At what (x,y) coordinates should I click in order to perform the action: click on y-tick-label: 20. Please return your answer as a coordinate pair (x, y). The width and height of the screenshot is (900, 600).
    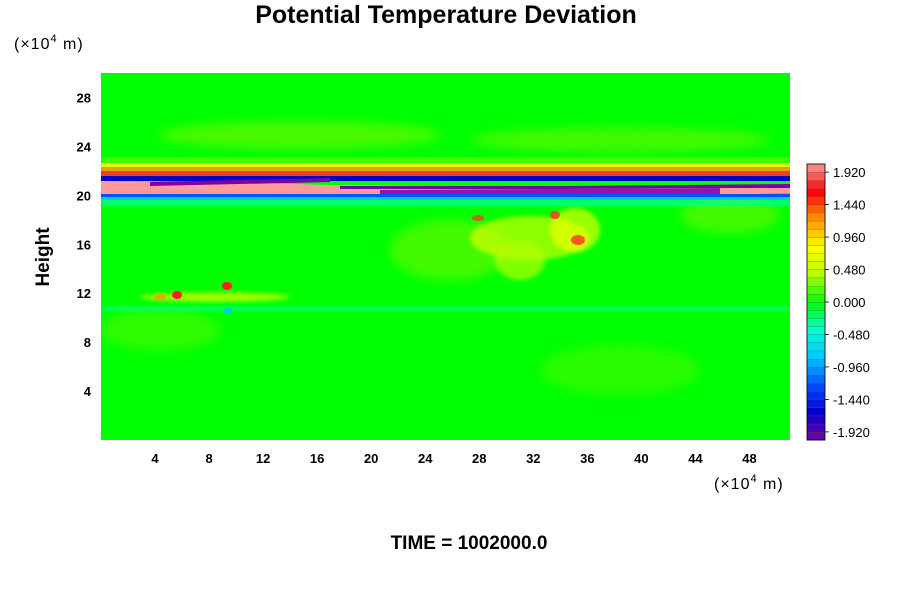
    Looking at the image, I should click on (84, 195).